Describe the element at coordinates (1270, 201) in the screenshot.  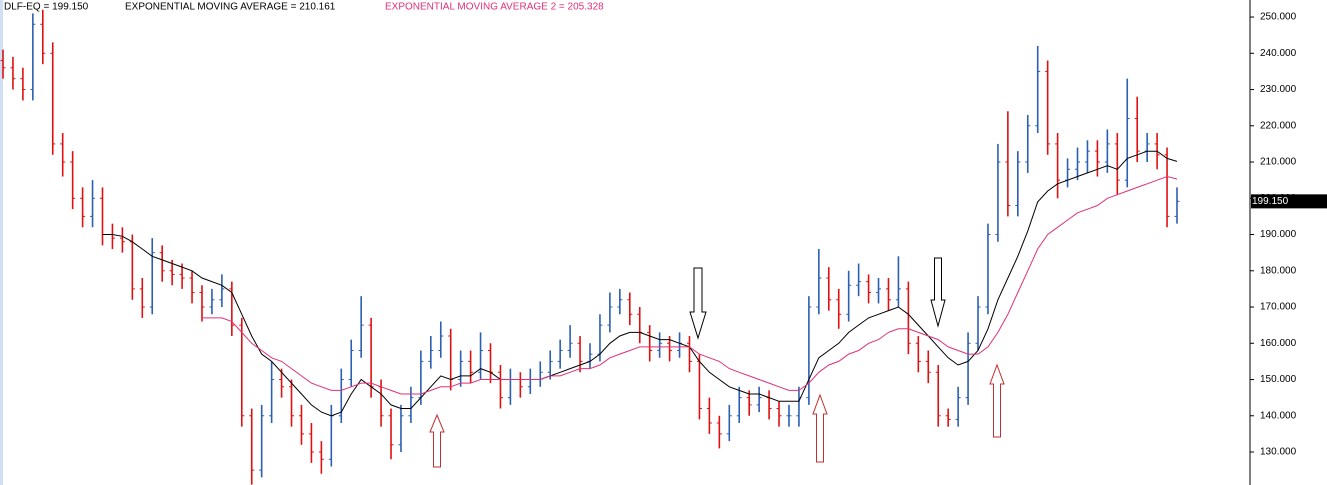
I see `last-price-label: 199.150` at that location.